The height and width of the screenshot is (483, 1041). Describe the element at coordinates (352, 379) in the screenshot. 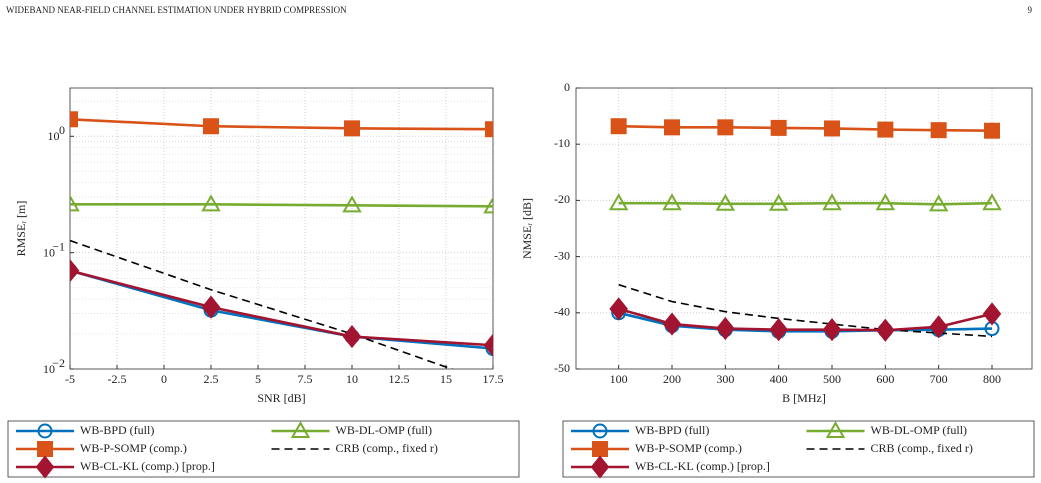

I see `x-tick-label: 10` at that location.